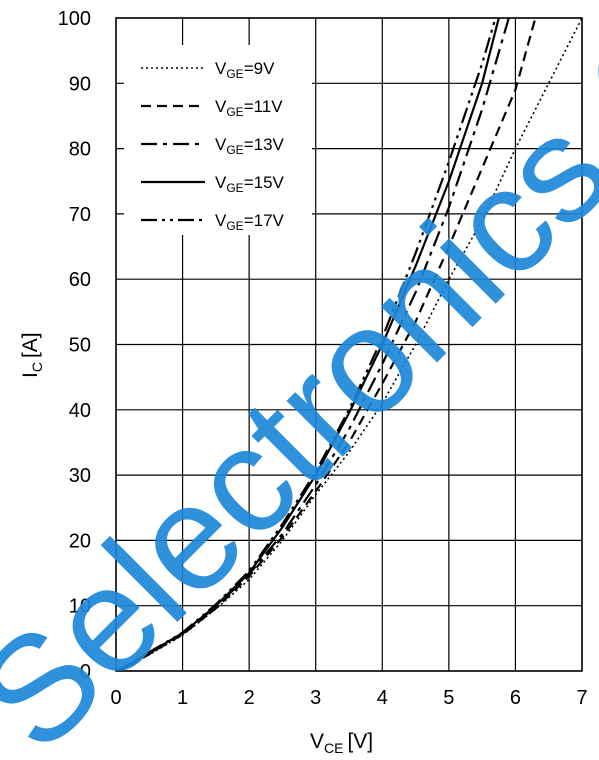  What do you see at coordinates (80, 476) in the screenshot?
I see `y-tick-label: 30` at bounding box center [80, 476].